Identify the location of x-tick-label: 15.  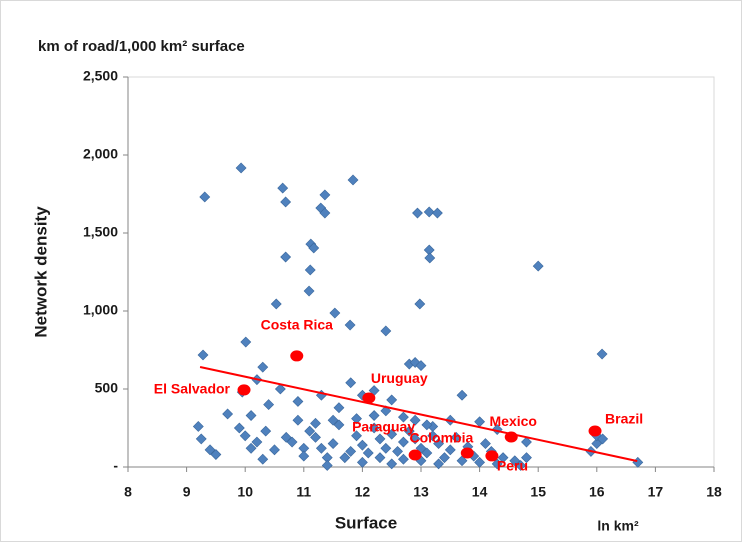
(538, 492).